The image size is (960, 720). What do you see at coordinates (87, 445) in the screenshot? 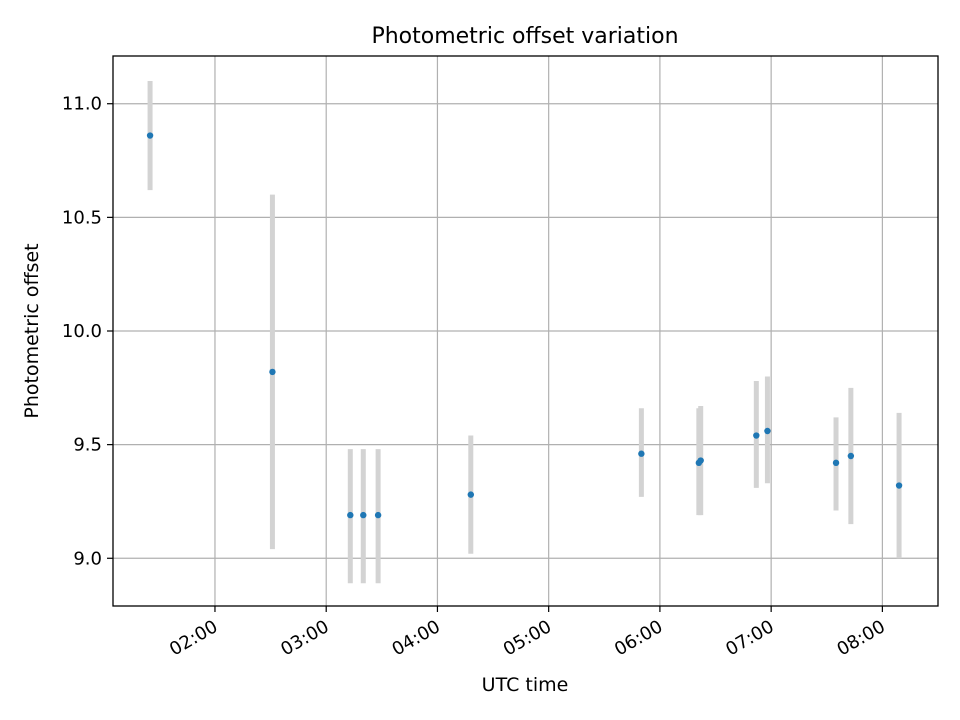
I see `y-tick-label: 9.5` at bounding box center [87, 445].